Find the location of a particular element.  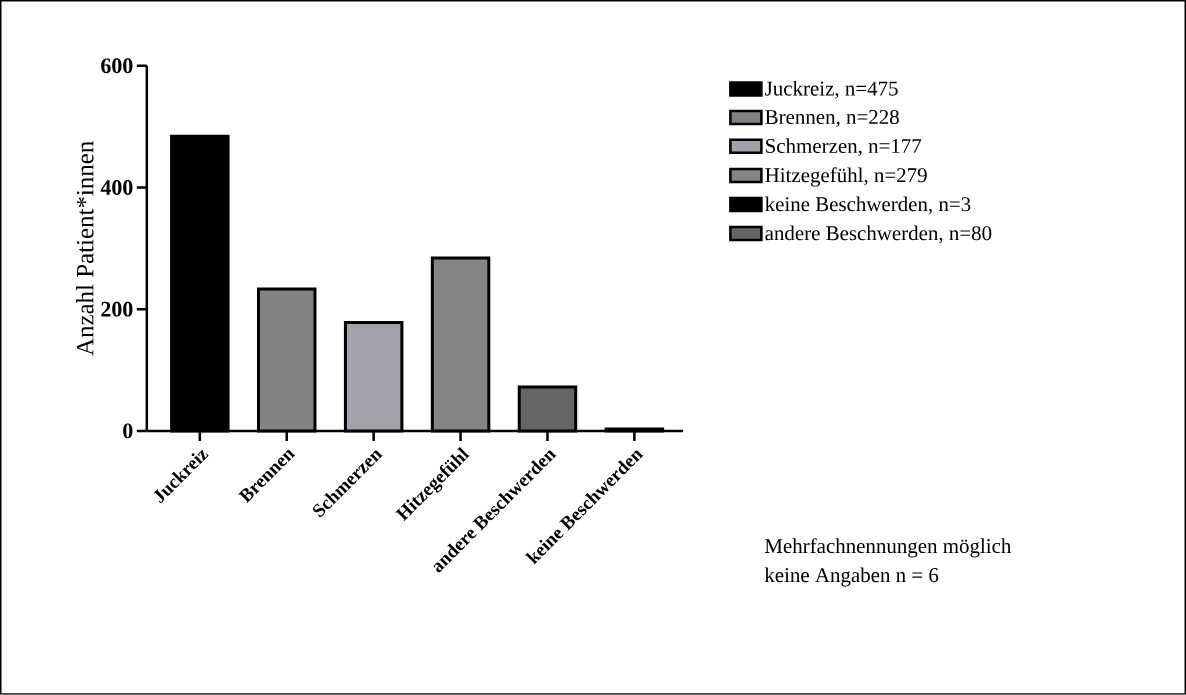

y-tick-label: 600 is located at coordinates (117, 66).